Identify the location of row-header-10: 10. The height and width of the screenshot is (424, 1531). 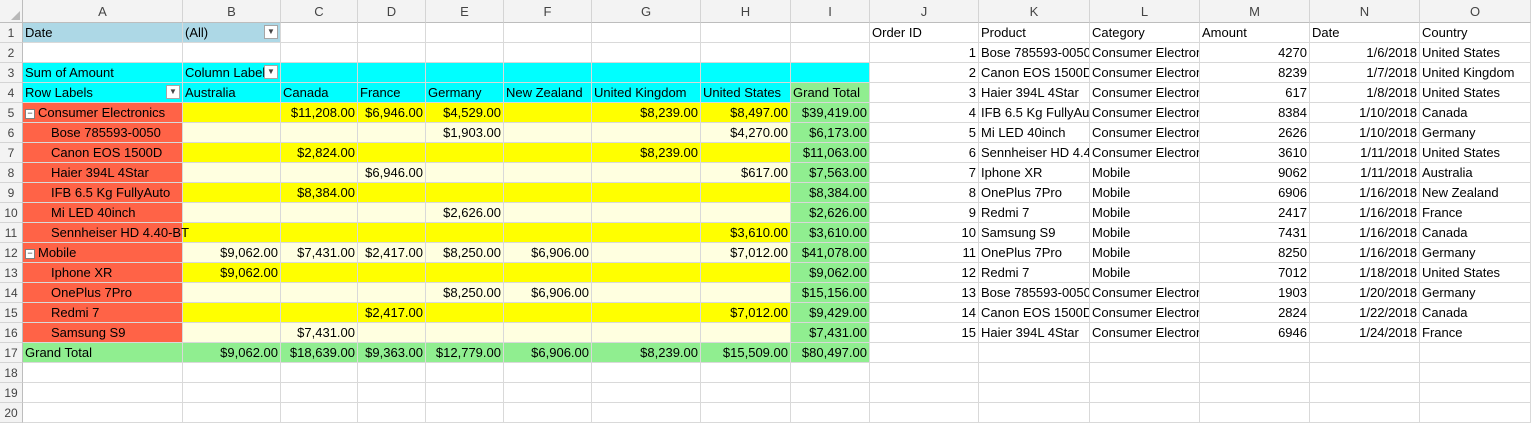
(11, 213).